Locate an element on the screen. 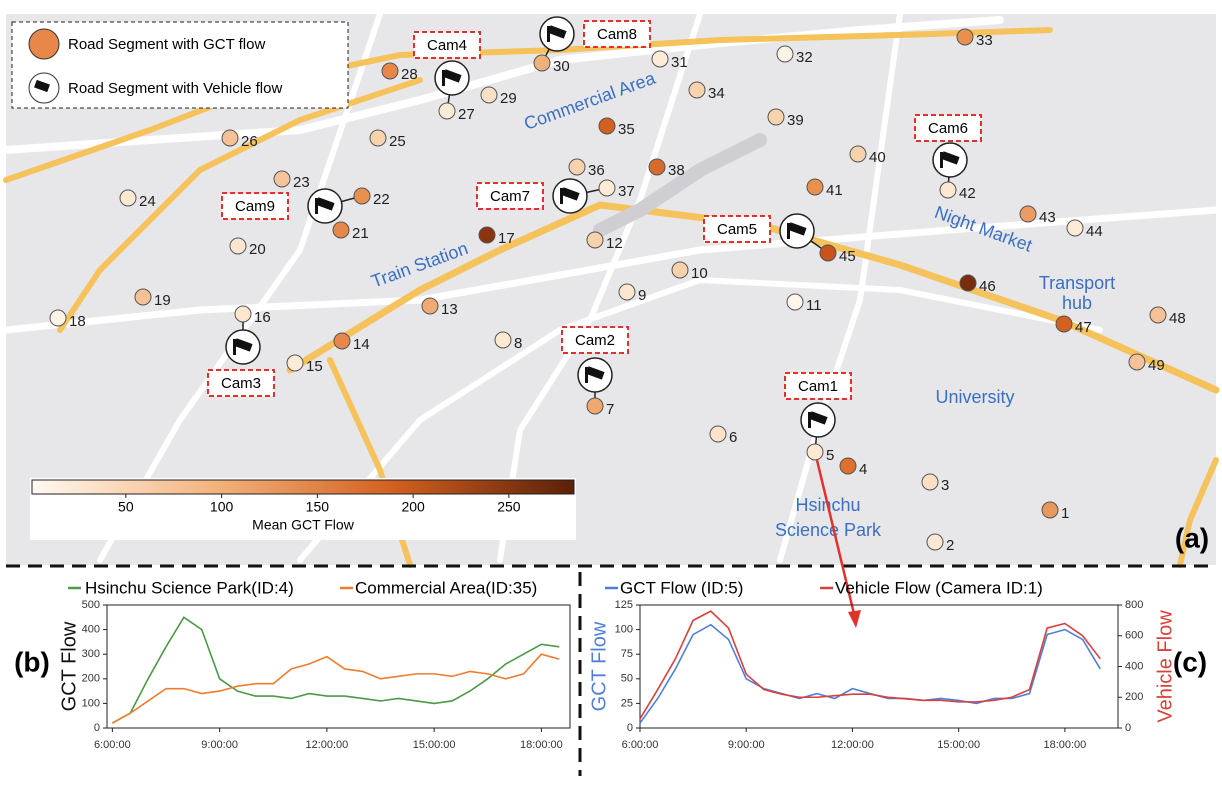 This screenshot has height=785, width=1222. node-label: 46 is located at coordinates (987, 286).